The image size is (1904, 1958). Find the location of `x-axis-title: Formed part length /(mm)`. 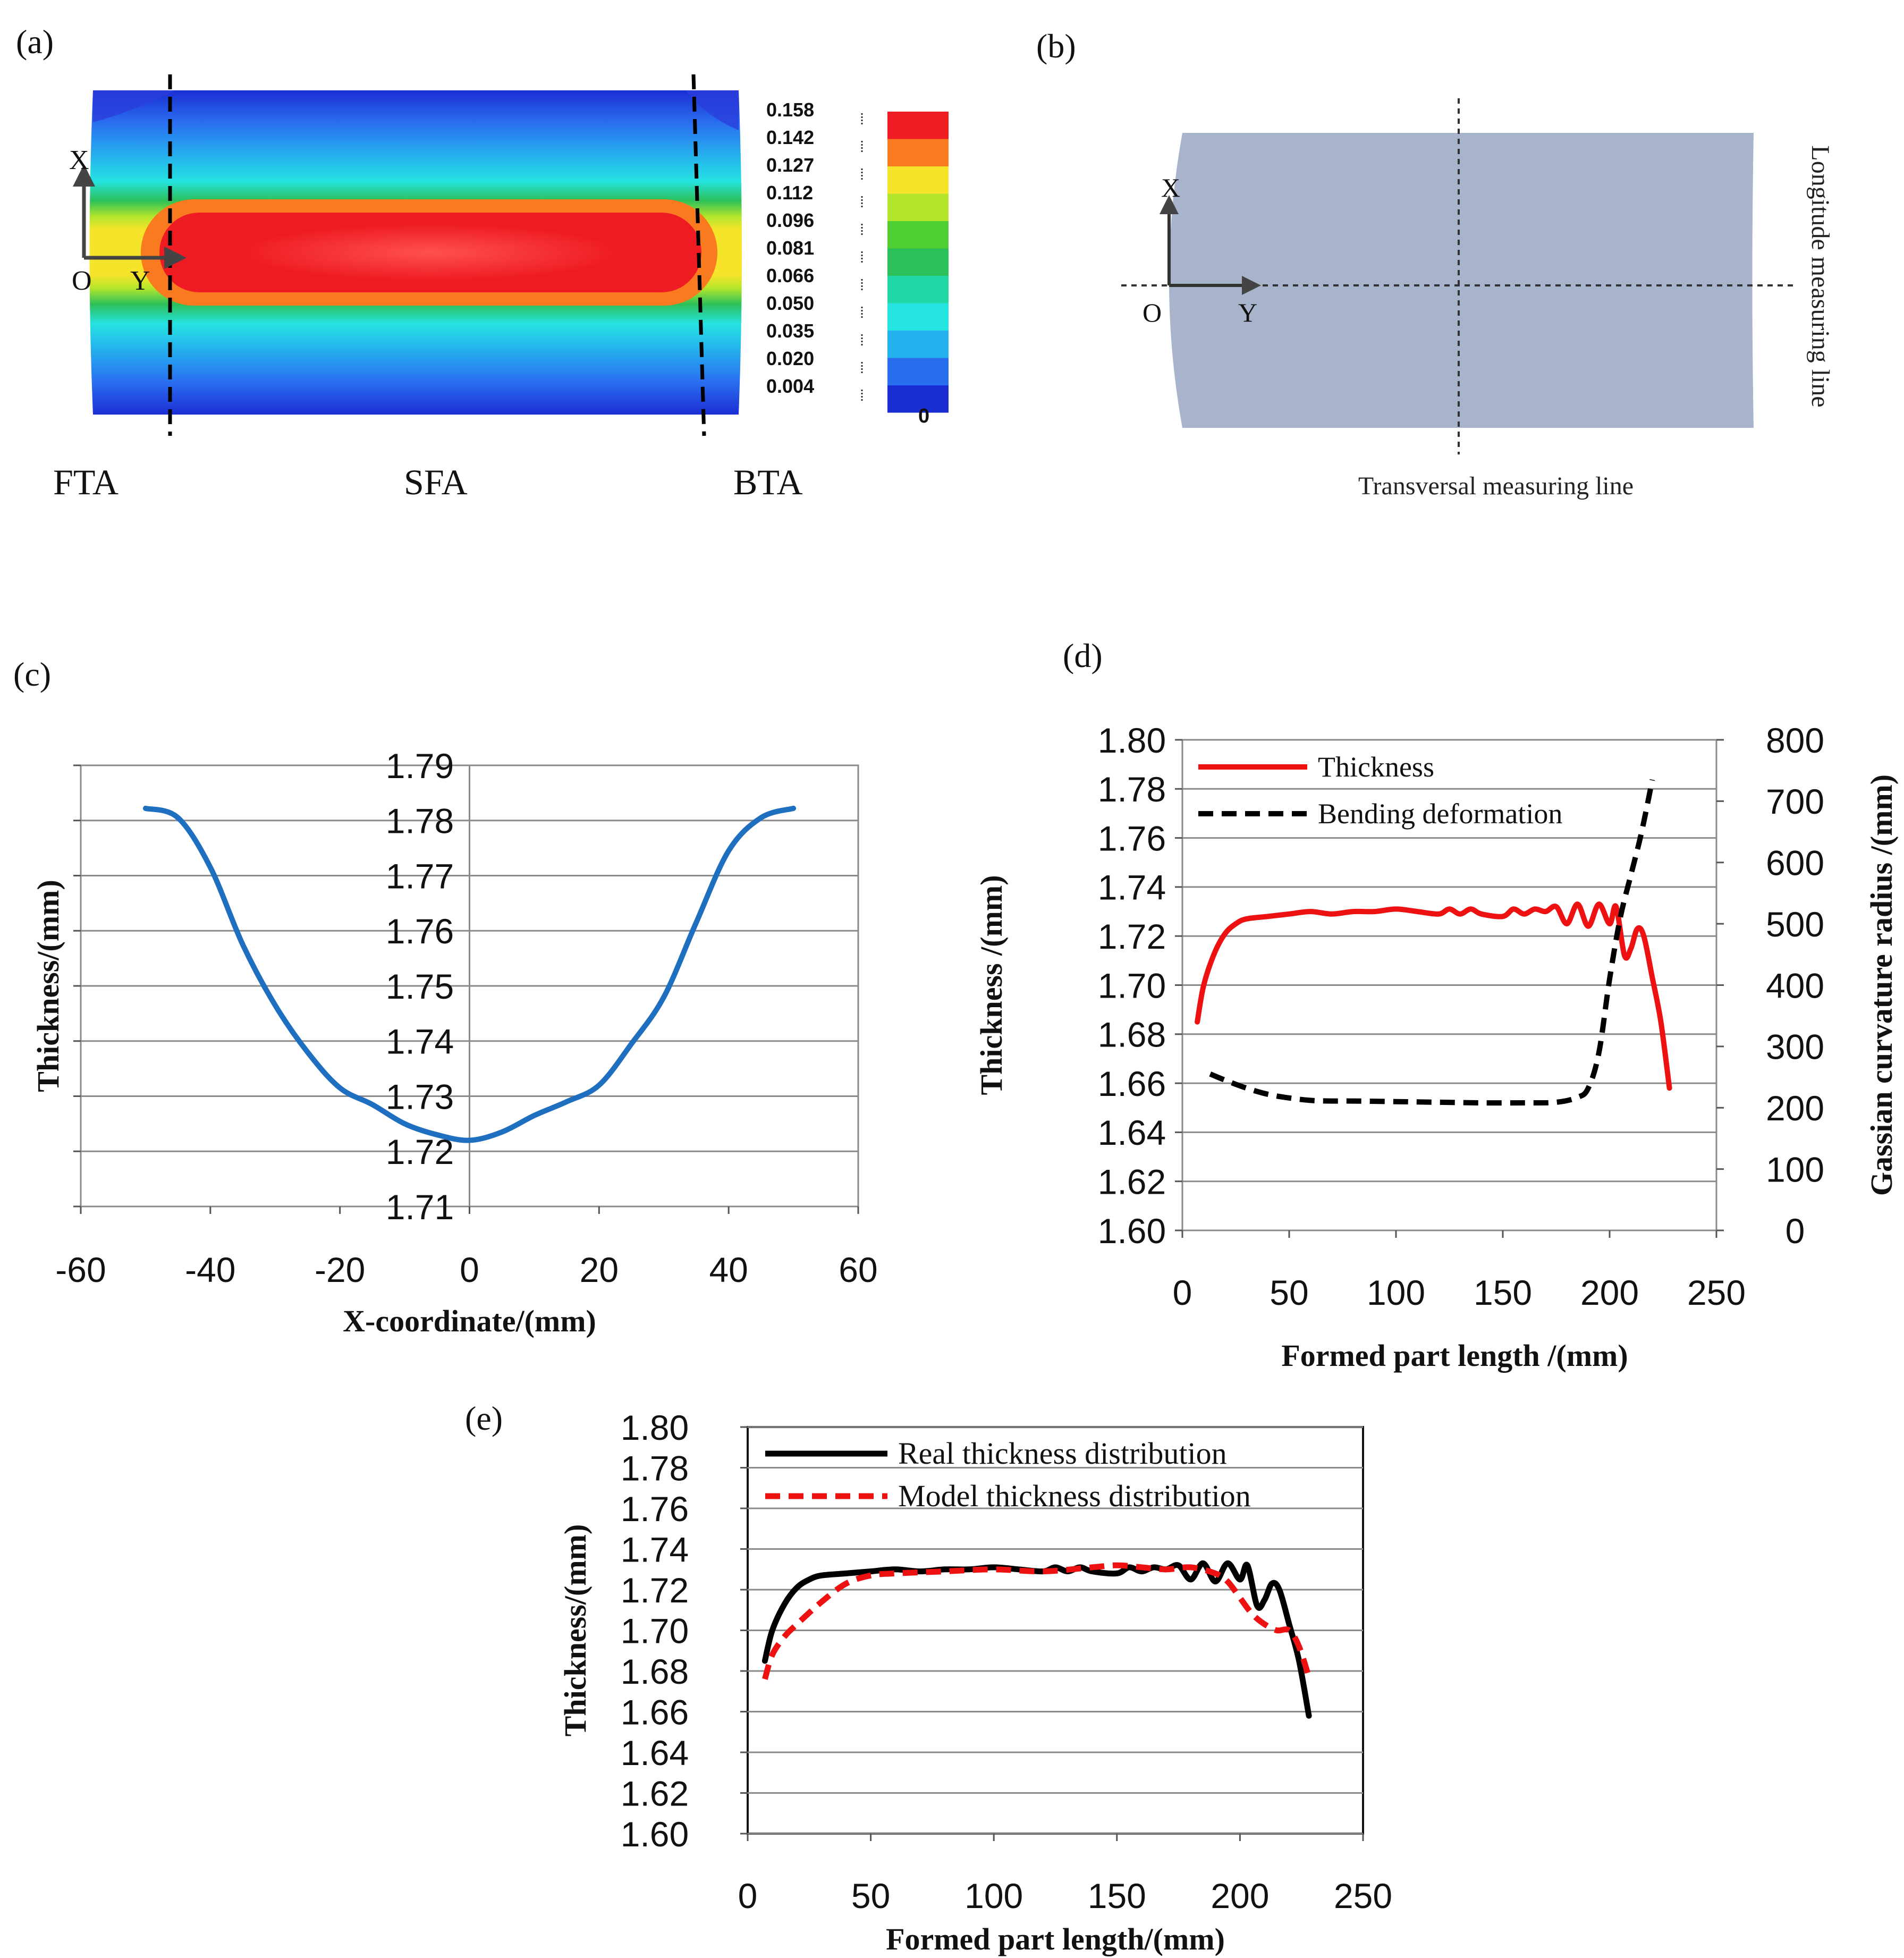

x-axis-title: Formed part length /(mm) is located at coordinates (1454, 1355).